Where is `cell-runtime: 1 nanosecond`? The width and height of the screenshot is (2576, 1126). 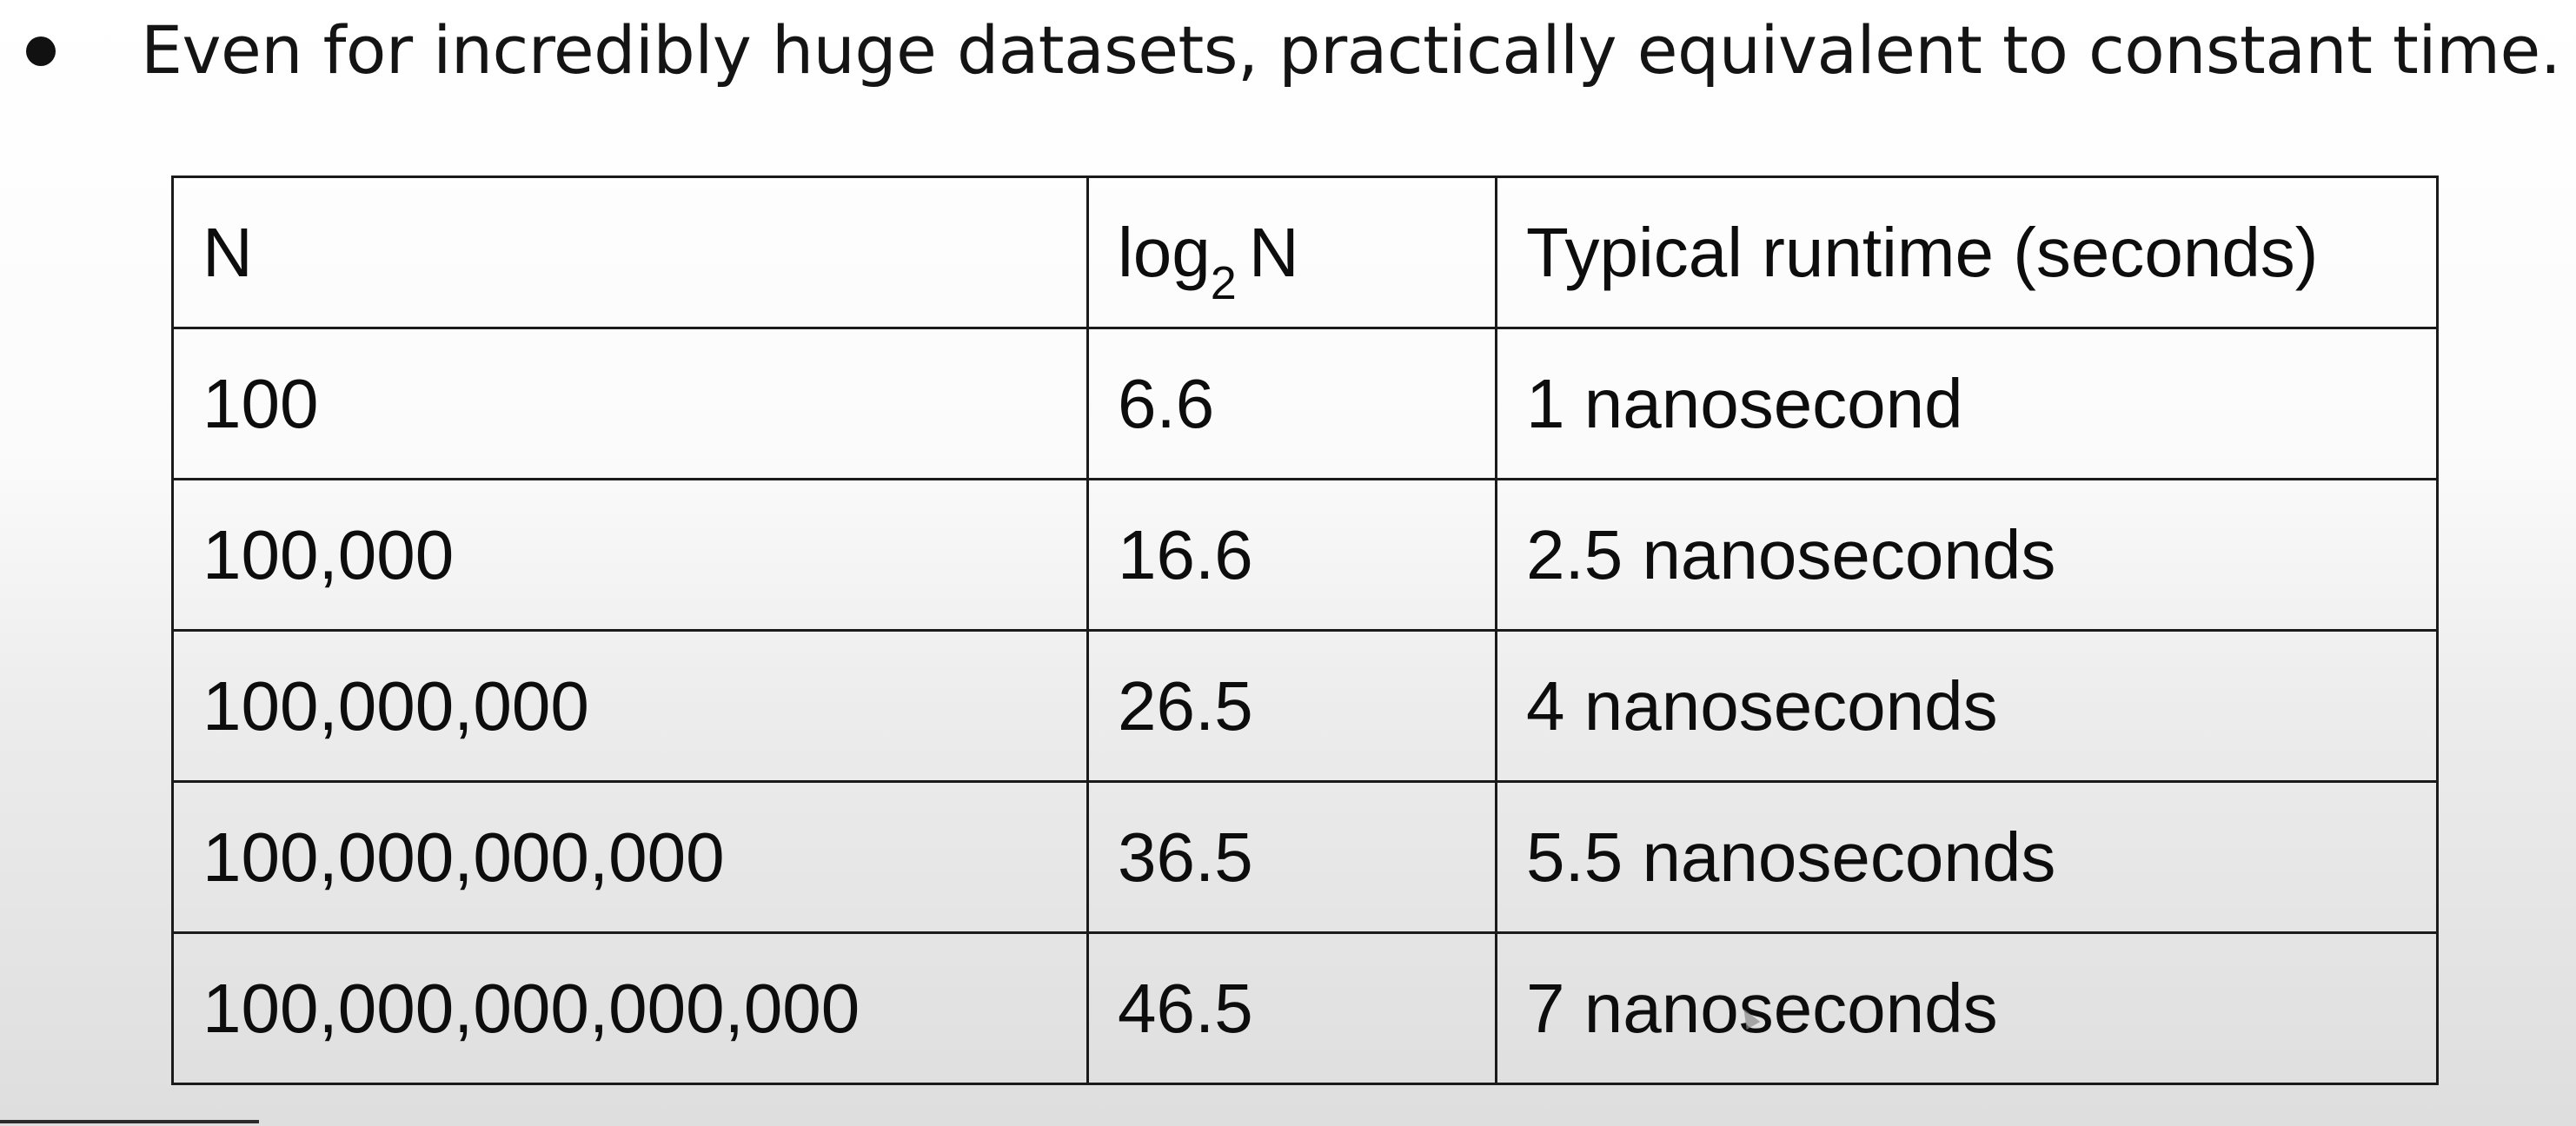
cell-runtime: 1 nanosecond is located at coordinates (1967, 404).